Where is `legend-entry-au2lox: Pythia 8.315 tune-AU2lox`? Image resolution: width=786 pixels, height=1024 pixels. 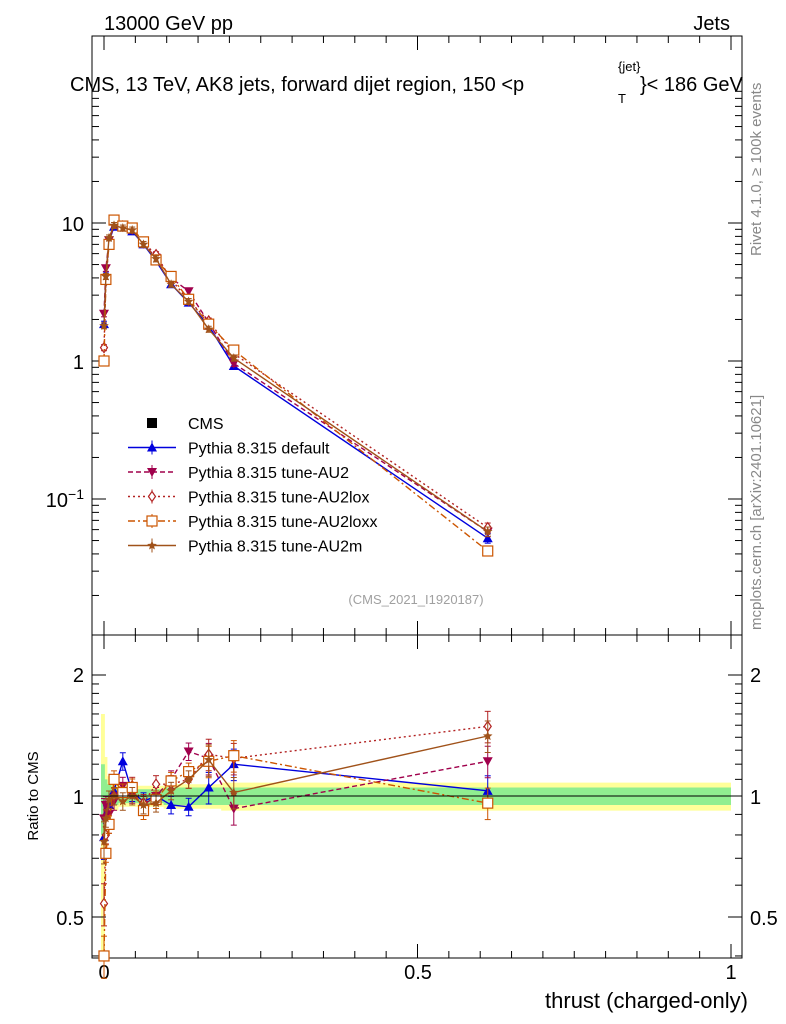 legend-entry-au2lox: Pythia 8.315 tune-AU2lox is located at coordinates (248, 498).